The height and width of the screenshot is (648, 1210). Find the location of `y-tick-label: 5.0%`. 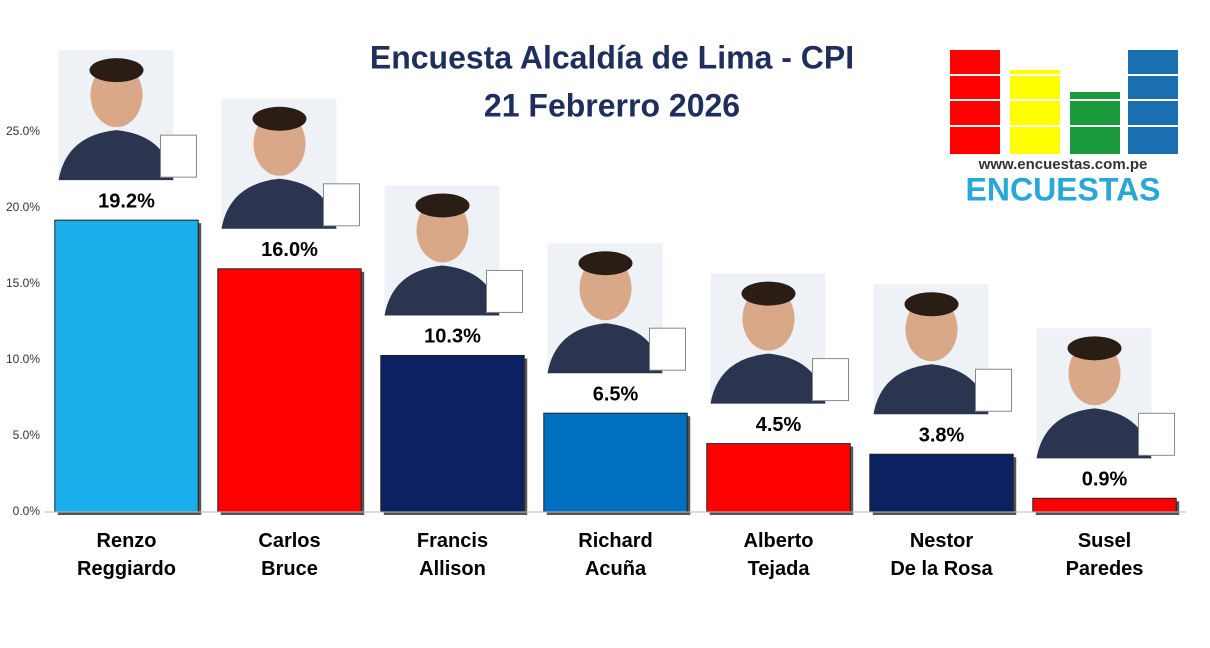

y-tick-label: 5.0% is located at coordinates (27, 435).